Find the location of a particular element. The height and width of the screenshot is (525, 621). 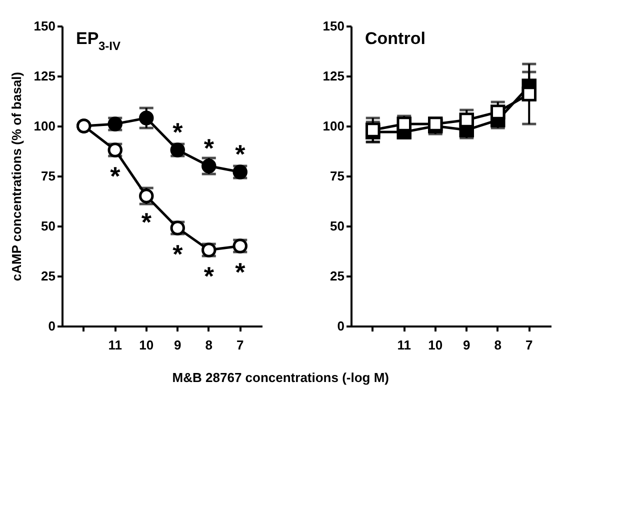

x-axis-title: M&B 28767 concentrations (-log M) is located at coordinates (281, 377).